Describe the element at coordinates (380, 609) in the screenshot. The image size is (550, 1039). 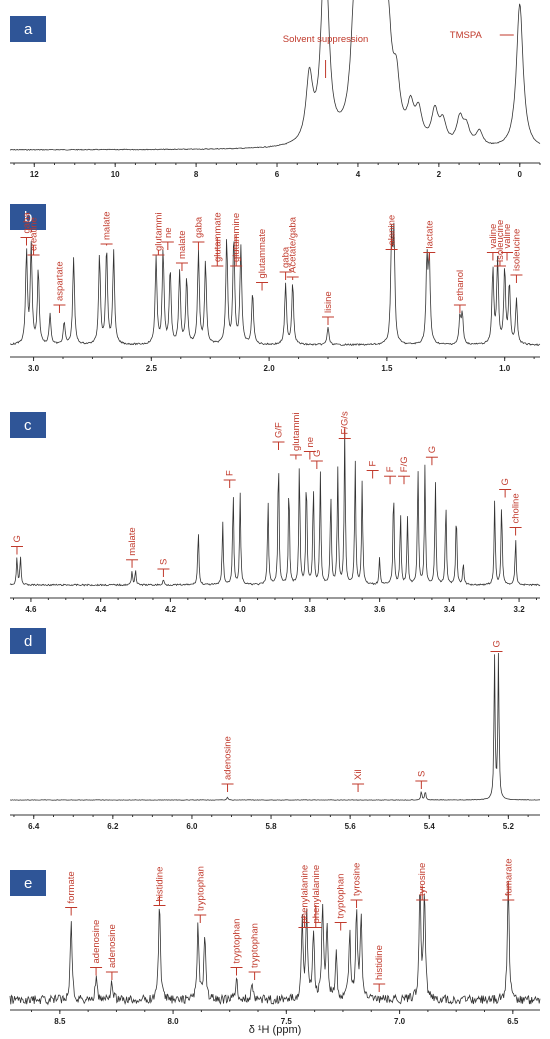
I see `x-tick-label: 3.6` at that location.